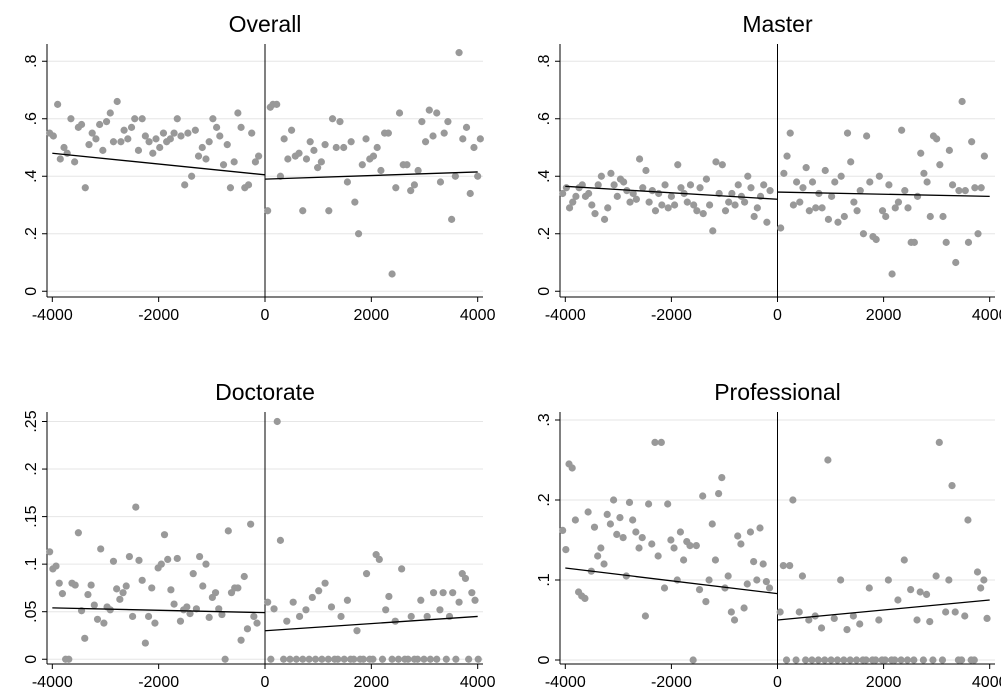 The width and height of the screenshot is (1001, 700). What do you see at coordinates (883, 194) in the screenshot?
I see `fit-line-right-master` at bounding box center [883, 194].